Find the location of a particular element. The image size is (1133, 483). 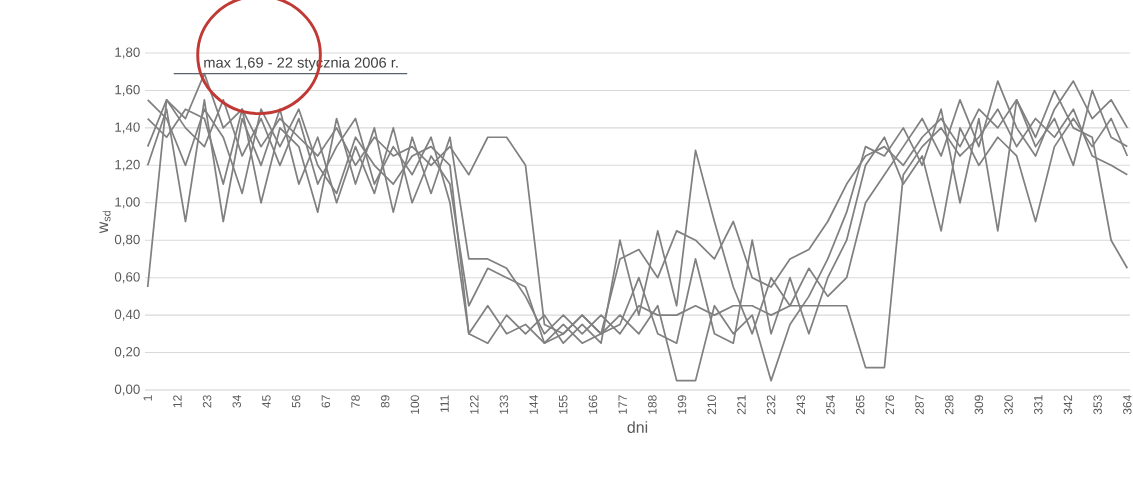

x-tick-label: 1 is located at coordinates (147, 398).